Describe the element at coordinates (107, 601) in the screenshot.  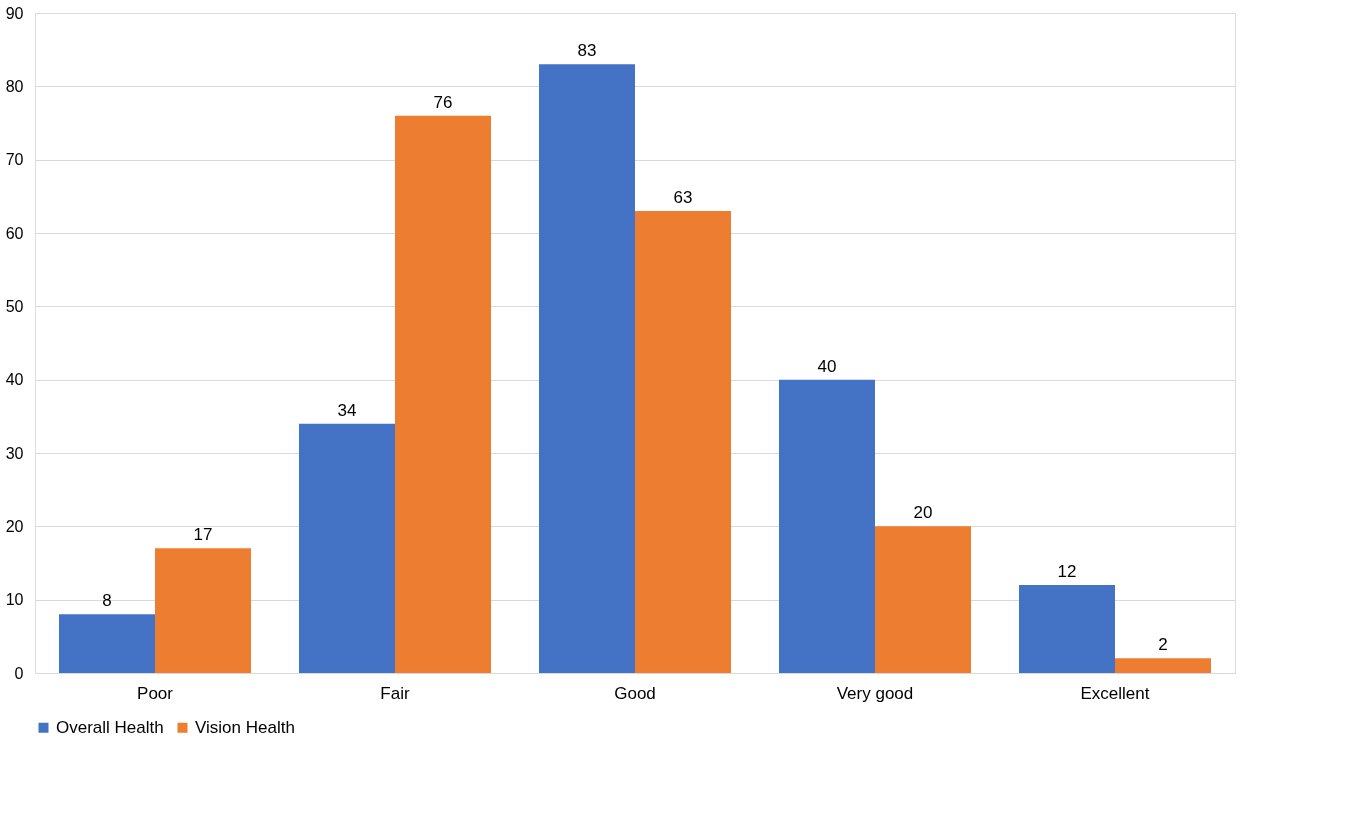
I see `data-label: 8` at that location.